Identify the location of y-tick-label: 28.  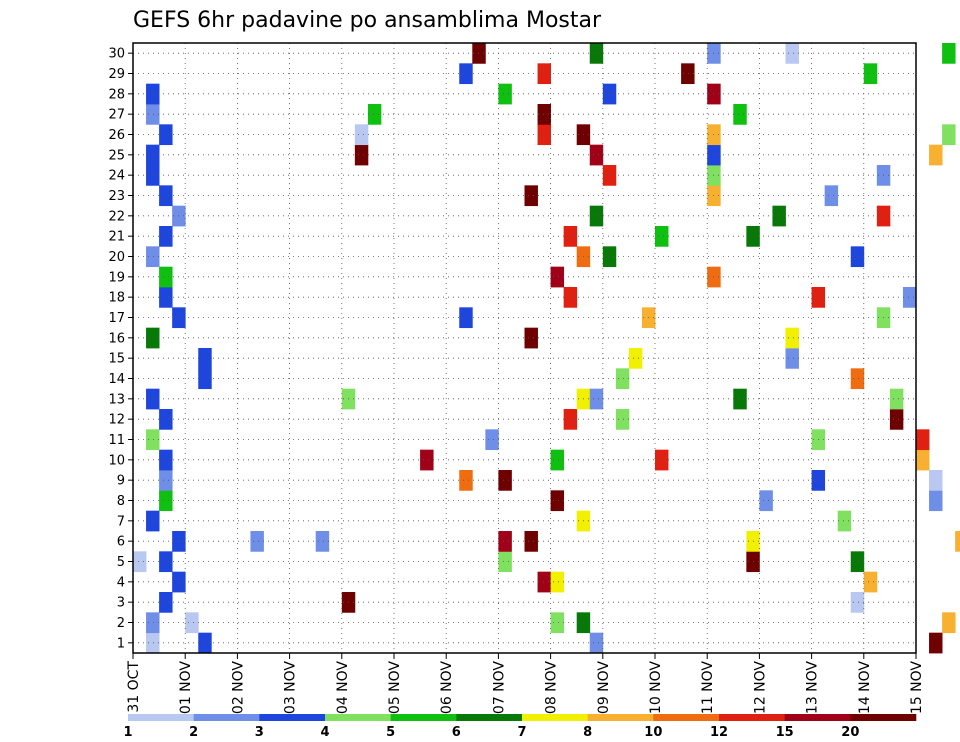
(116, 94).